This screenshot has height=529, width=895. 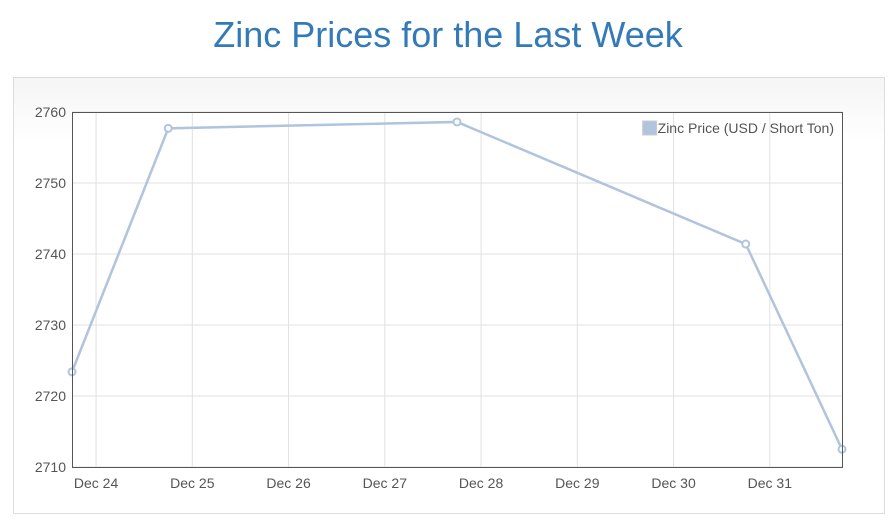 I want to click on y-tick-label: 2740, so click(x=50, y=254).